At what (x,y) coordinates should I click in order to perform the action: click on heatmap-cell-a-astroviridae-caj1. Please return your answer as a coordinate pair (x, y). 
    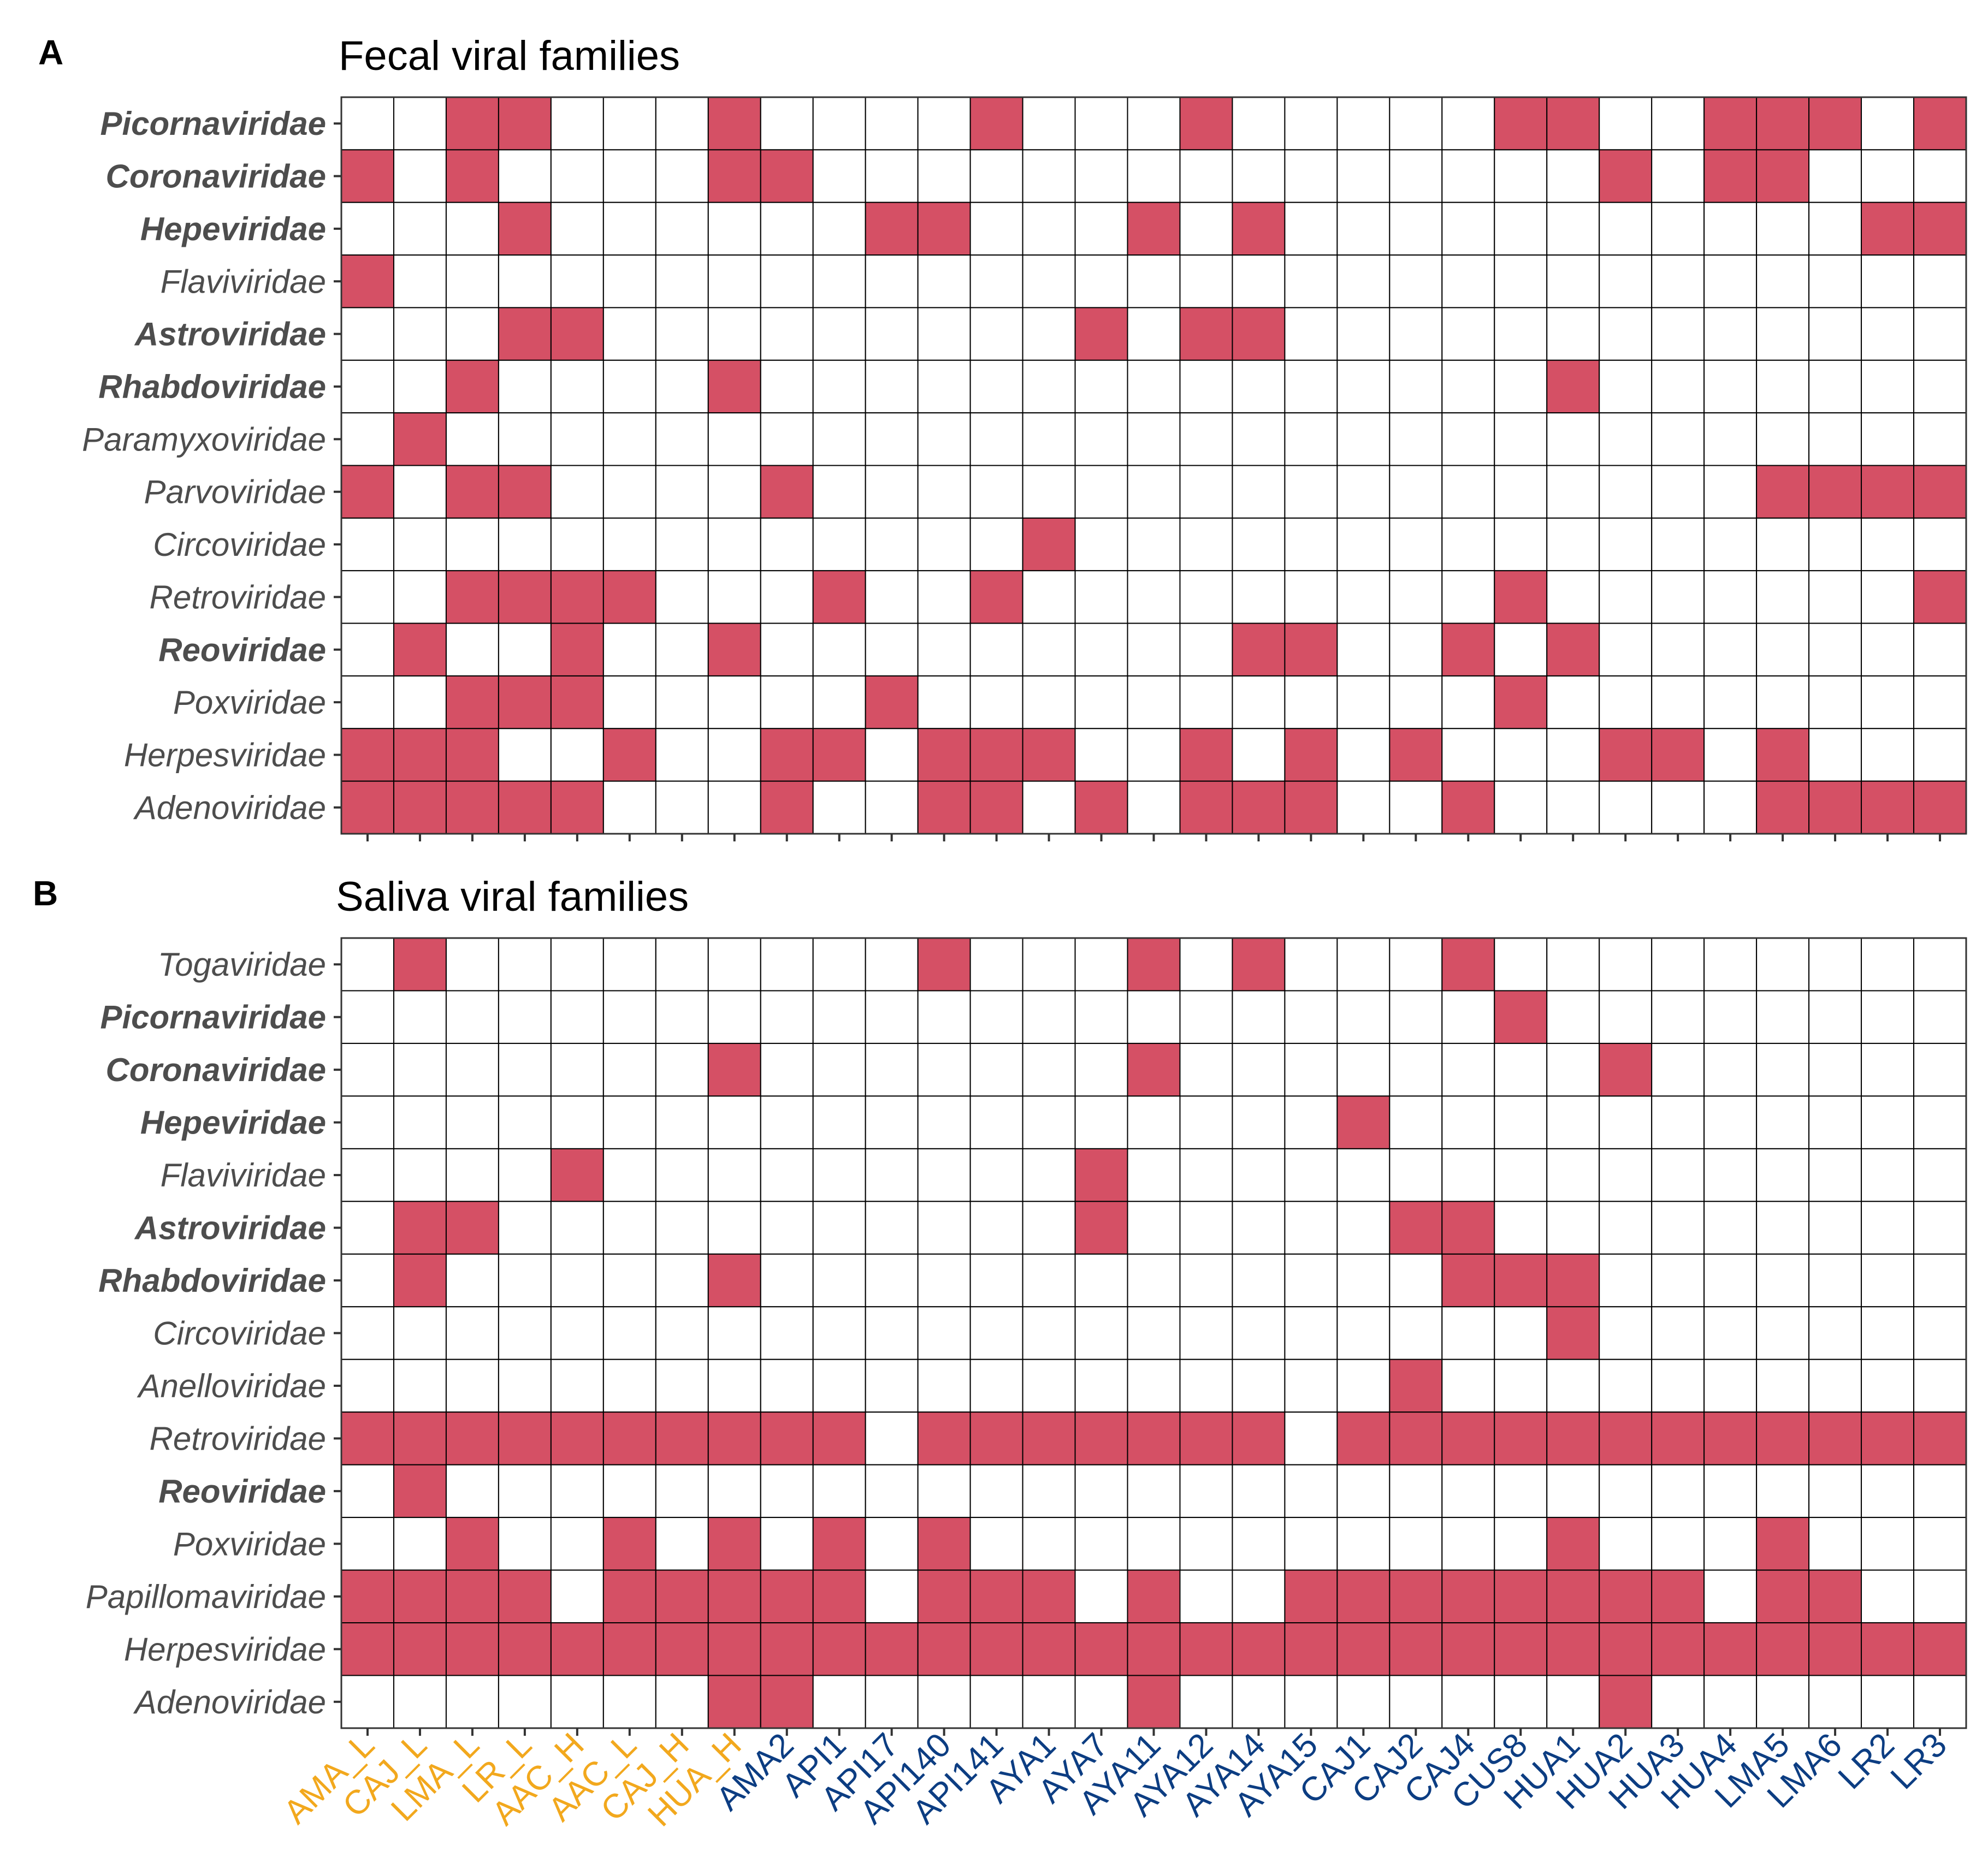
    Looking at the image, I should click on (1363, 334).